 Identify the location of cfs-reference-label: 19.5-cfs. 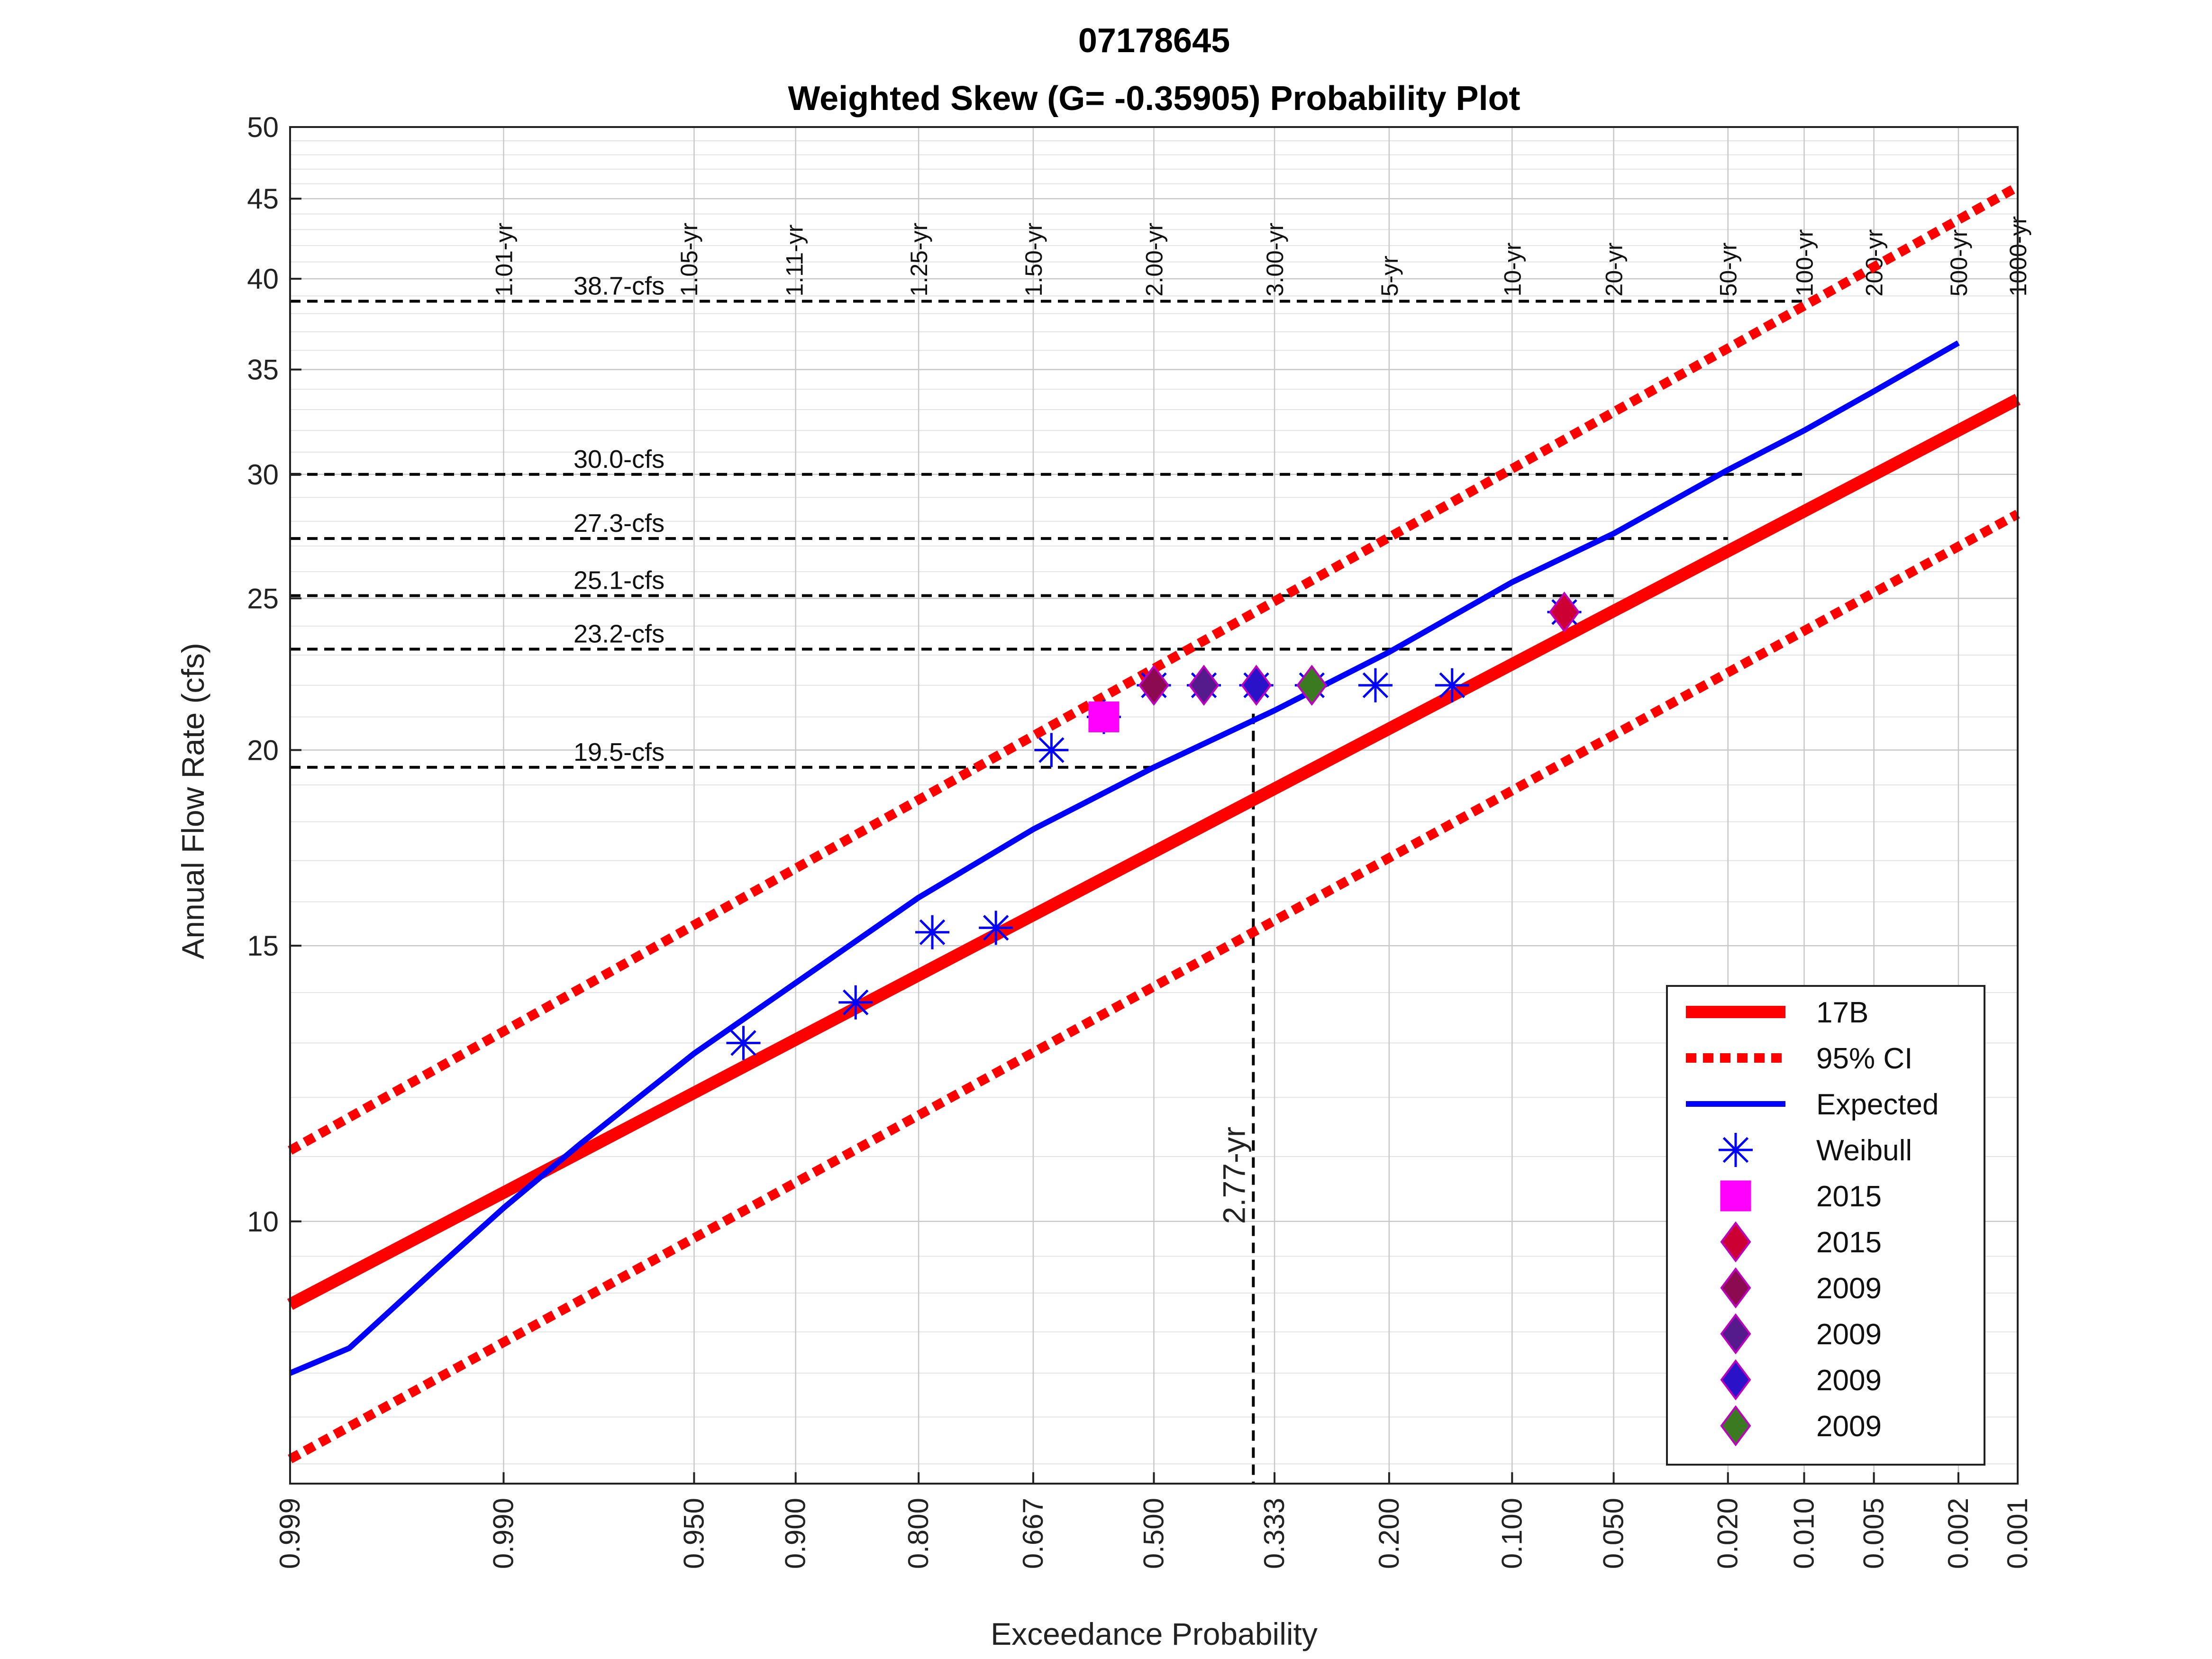
(619, 752).